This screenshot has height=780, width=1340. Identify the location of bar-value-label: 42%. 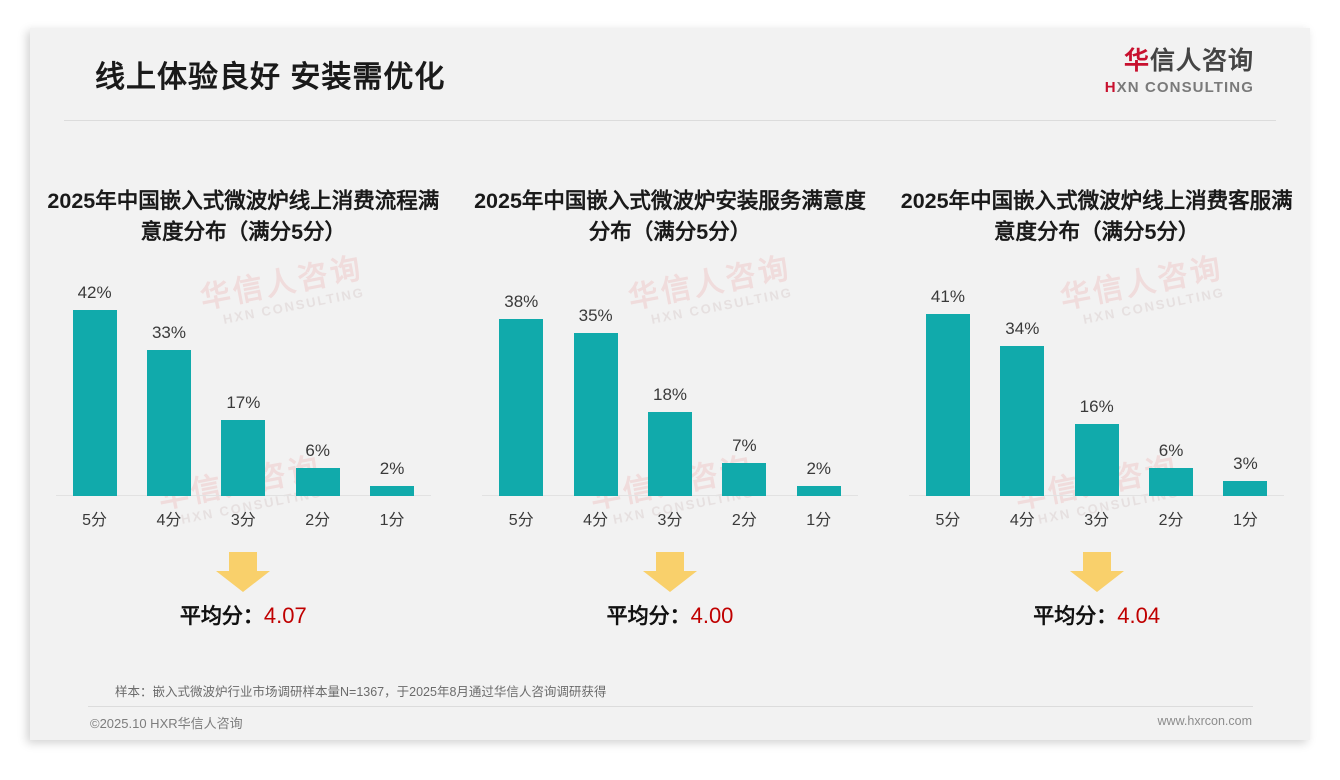
(94, 292).